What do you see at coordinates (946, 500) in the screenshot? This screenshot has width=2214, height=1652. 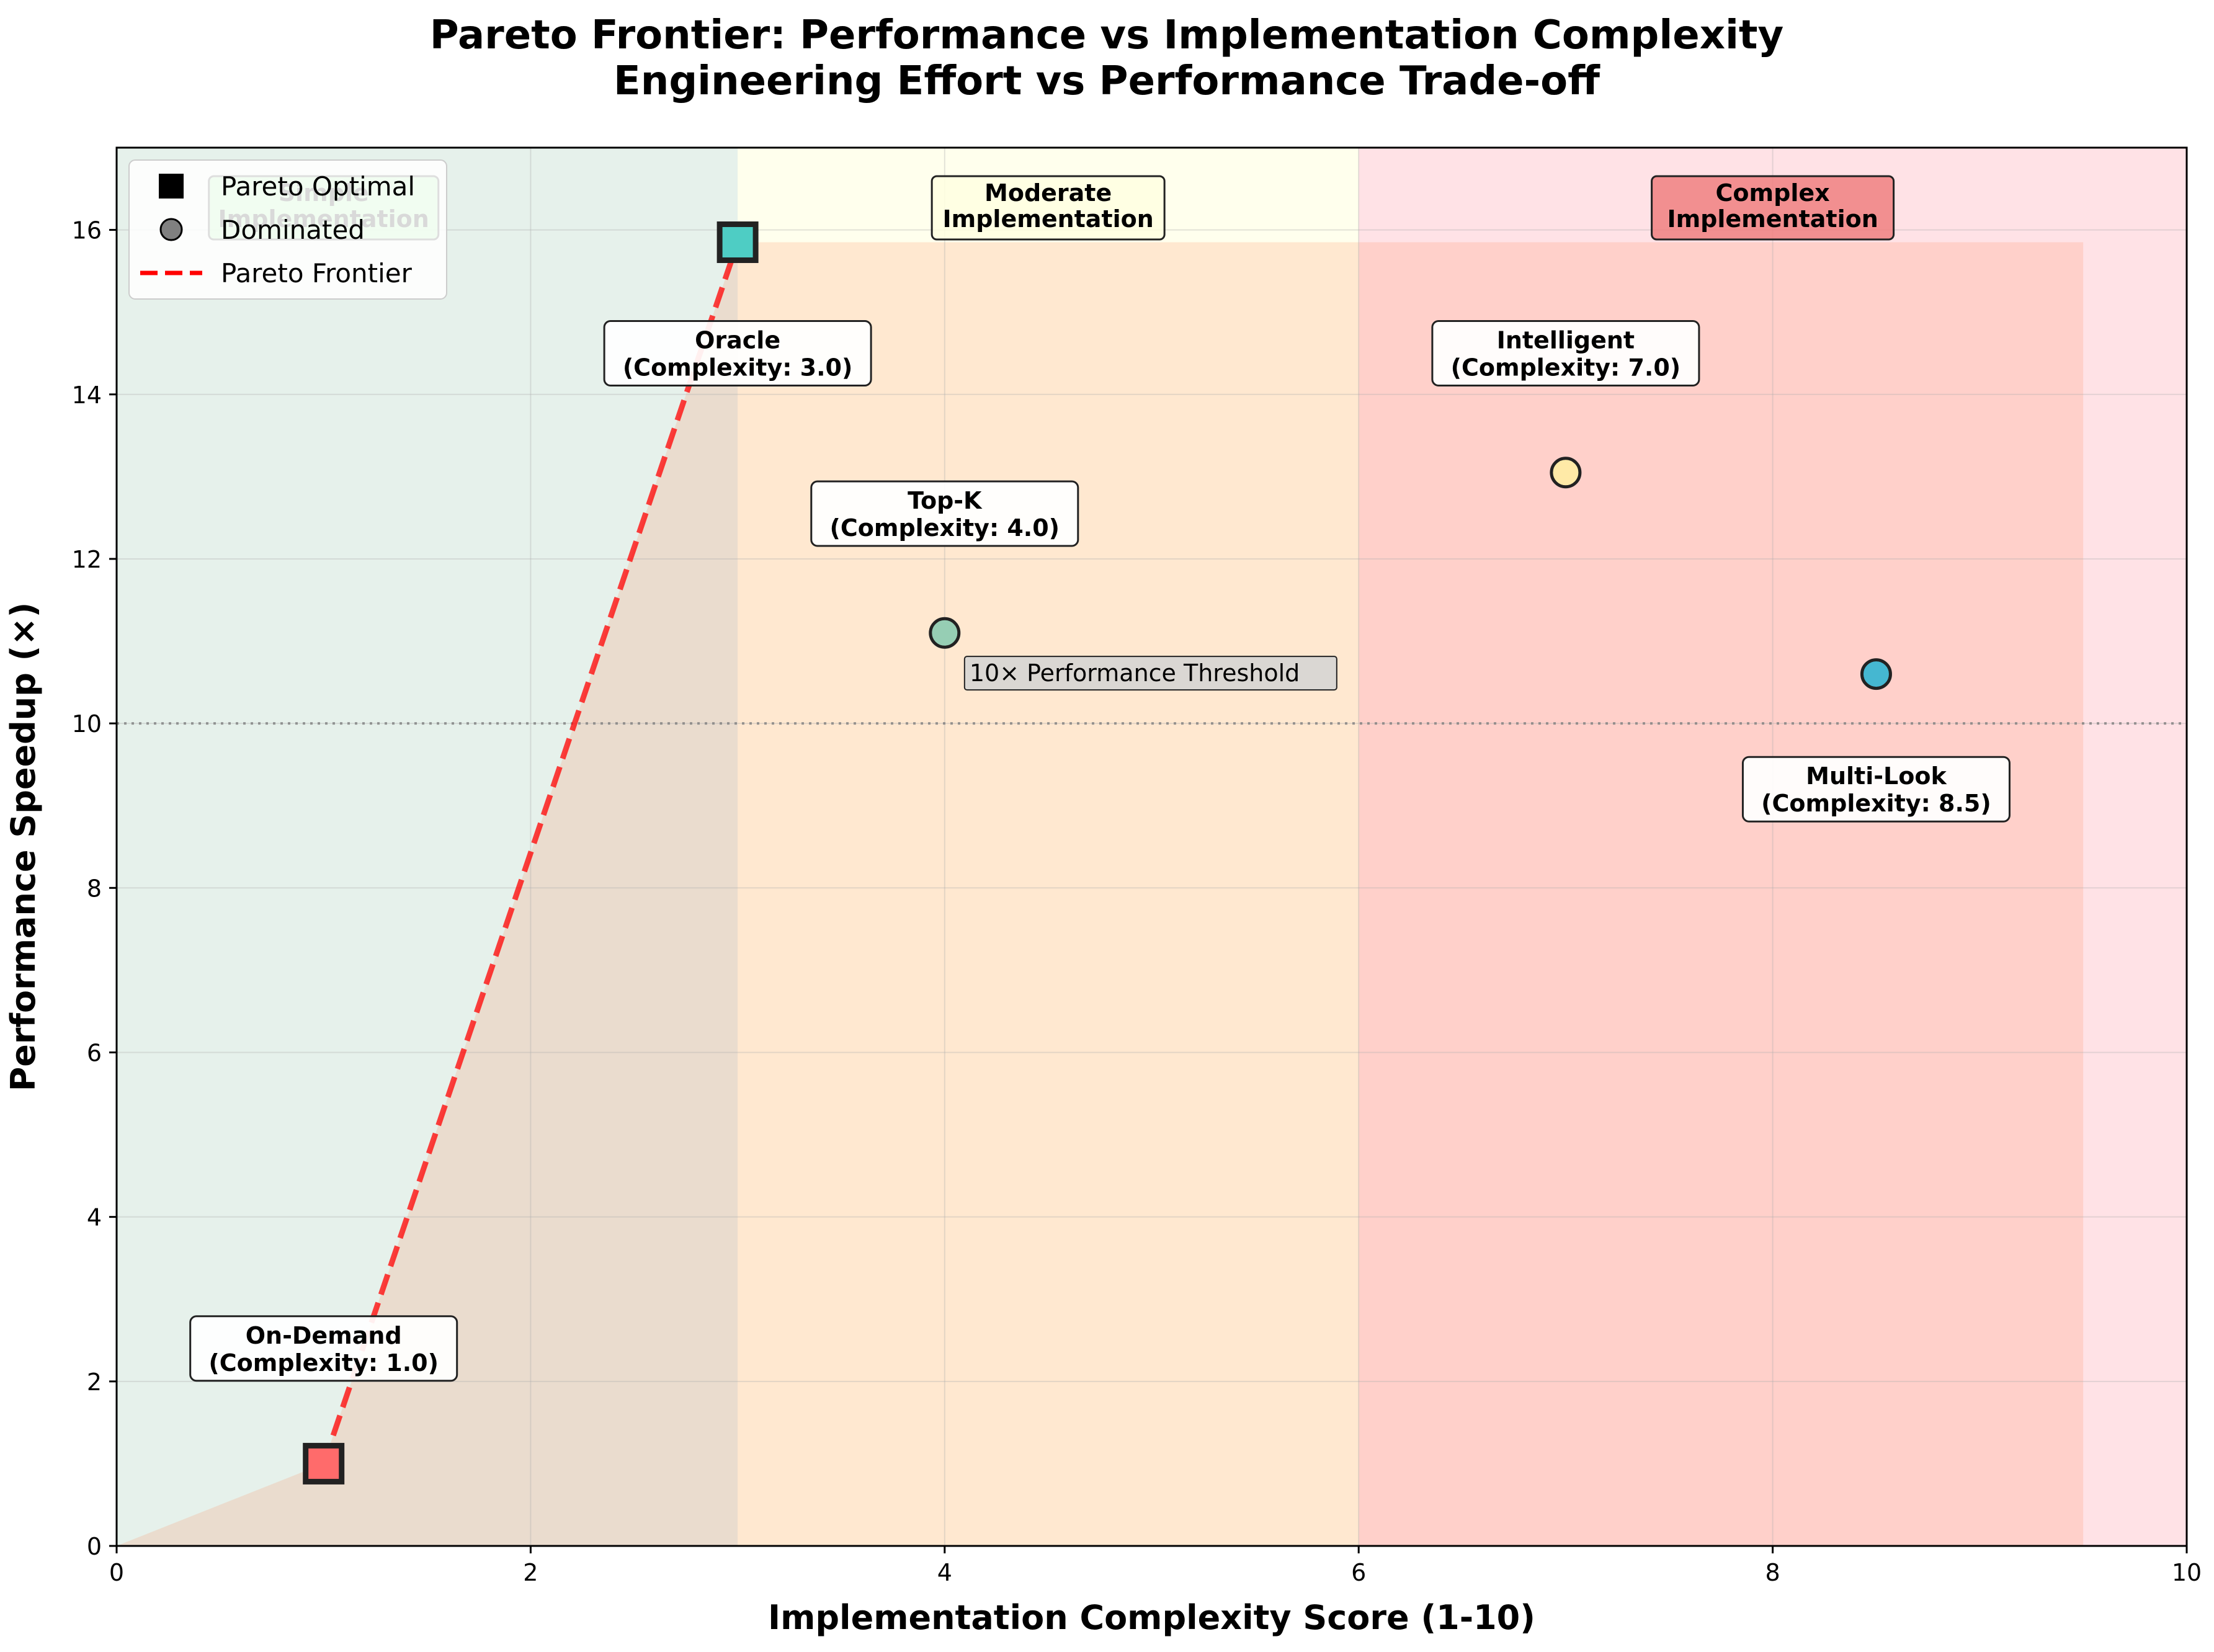 I see `point-annotation-name: Top-K` at bounding box center [946, 500].